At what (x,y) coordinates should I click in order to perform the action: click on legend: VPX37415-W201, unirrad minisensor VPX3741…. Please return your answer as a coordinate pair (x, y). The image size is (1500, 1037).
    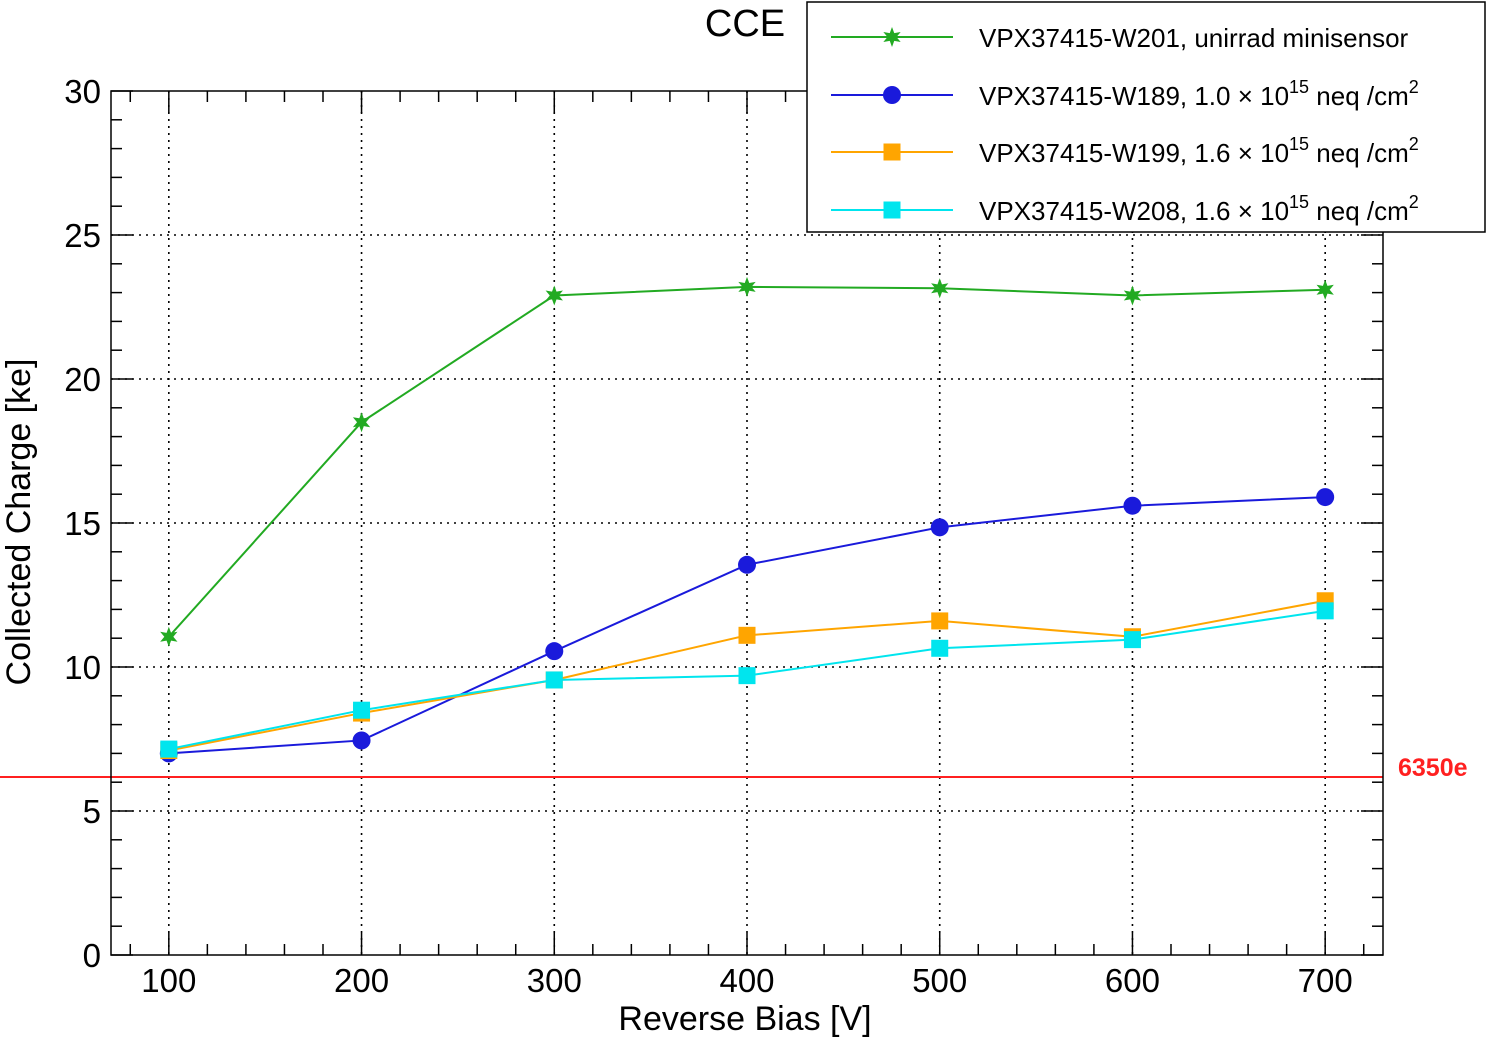
    Looking at the image, I should click on (1146, 117).